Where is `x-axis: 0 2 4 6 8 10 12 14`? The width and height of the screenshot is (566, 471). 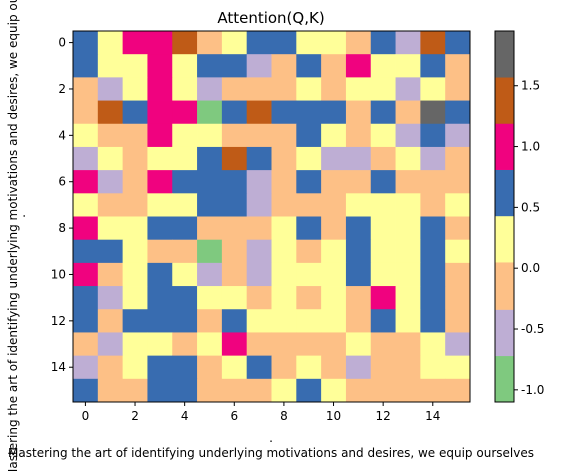 x-axis: 0 2 4 6 8 10 12 14 is located at coordinates (261, 412).